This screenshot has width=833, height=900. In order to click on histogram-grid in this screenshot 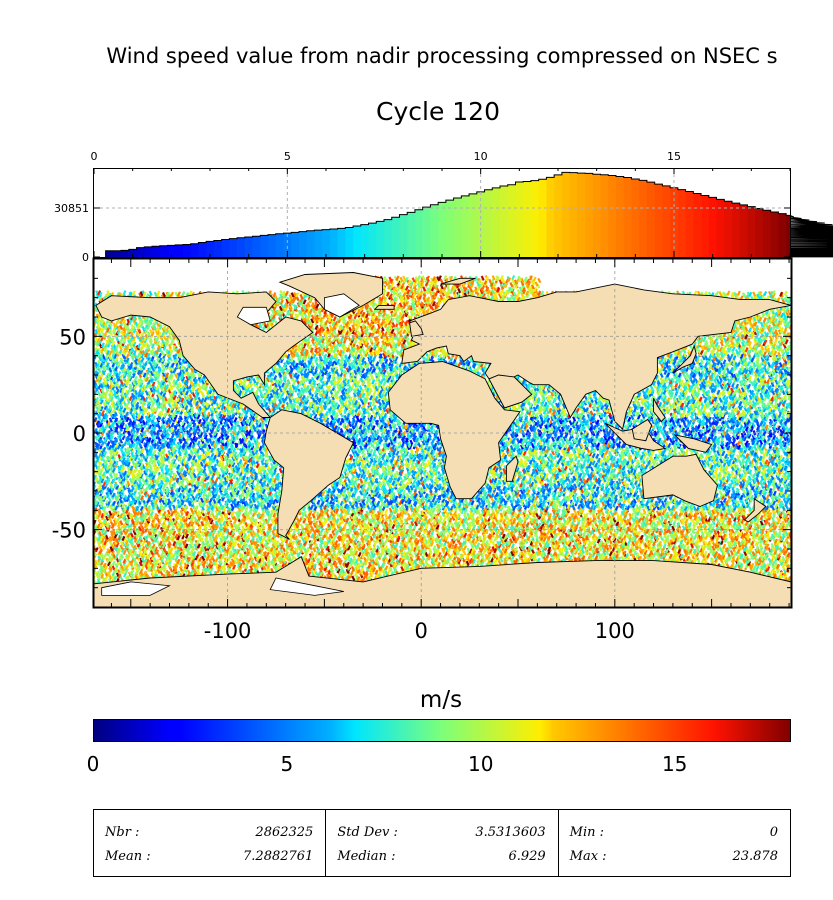, I will do `click(442, 212)`.